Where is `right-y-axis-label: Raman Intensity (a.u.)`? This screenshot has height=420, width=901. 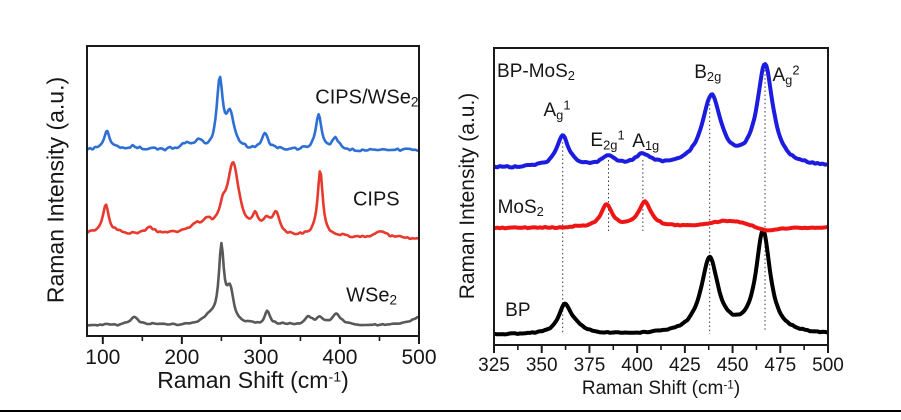
right-y-axis-label: Raman Intensity (a.u.) is located at coordinates (467, 196).